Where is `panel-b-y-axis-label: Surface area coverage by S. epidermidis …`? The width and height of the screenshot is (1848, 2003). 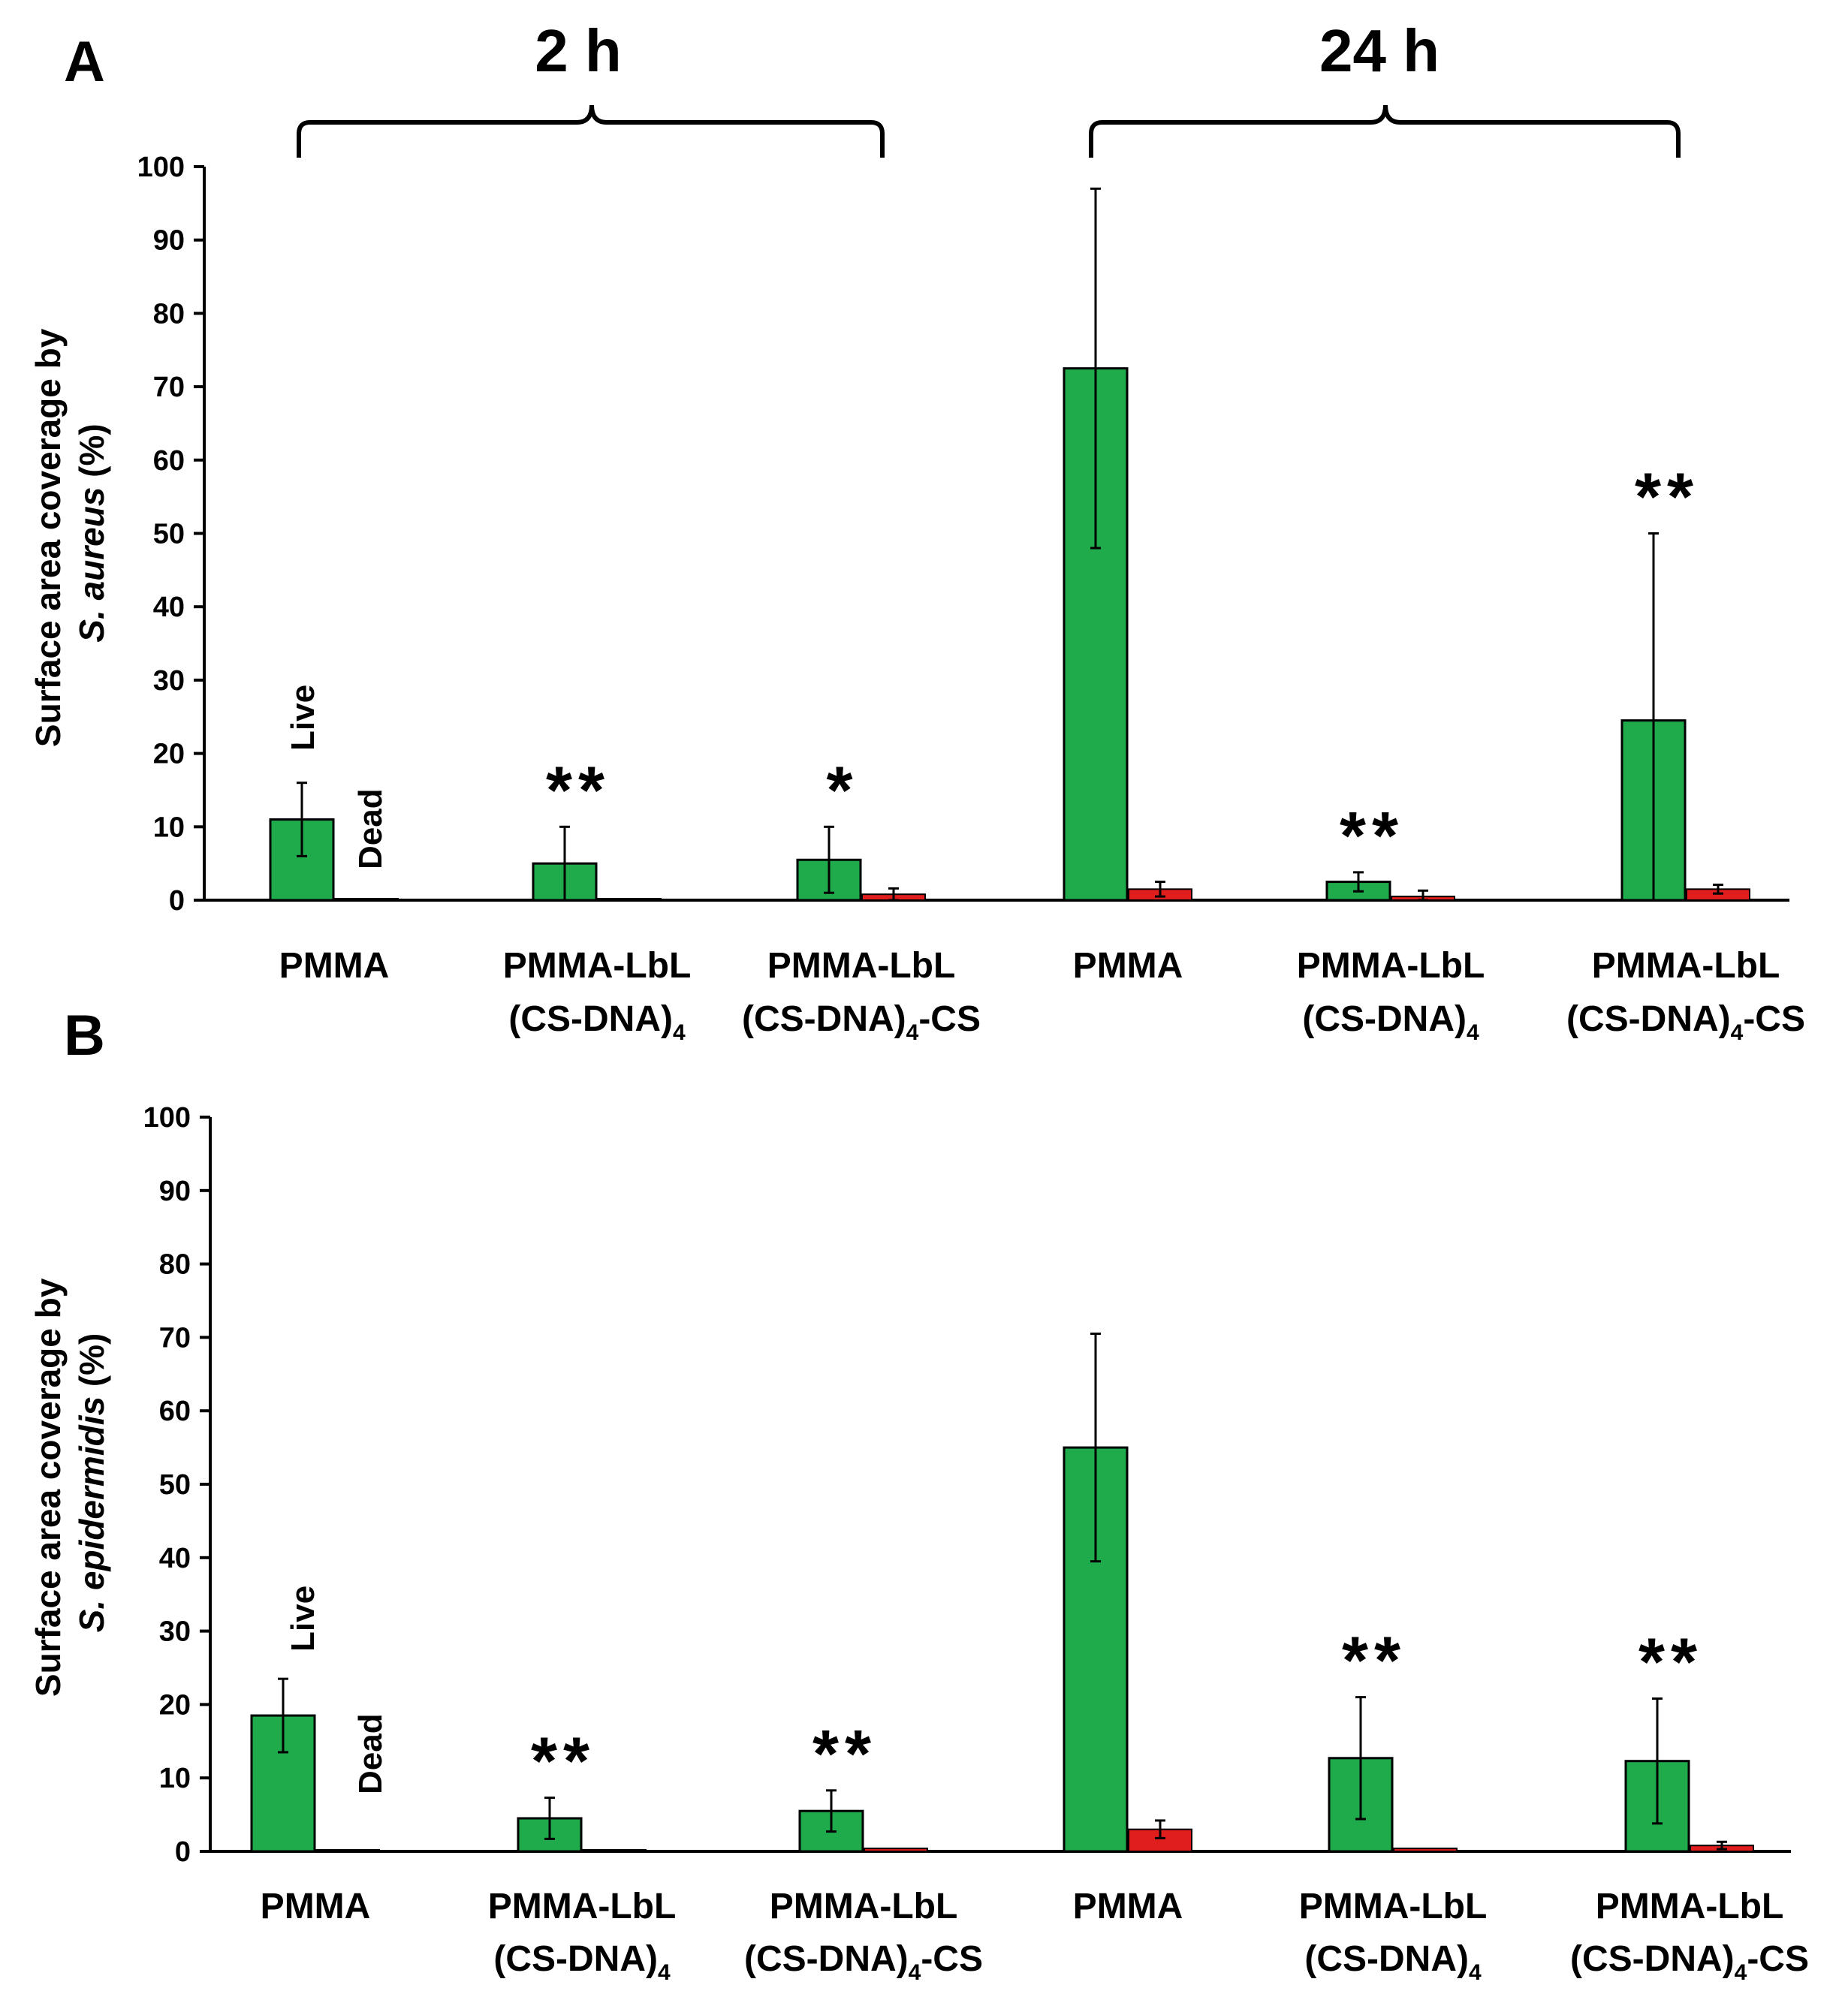 panel-b-y-axis-label: Surface area coverage by S. epidermidis … is located at coordinates (70, 1483).